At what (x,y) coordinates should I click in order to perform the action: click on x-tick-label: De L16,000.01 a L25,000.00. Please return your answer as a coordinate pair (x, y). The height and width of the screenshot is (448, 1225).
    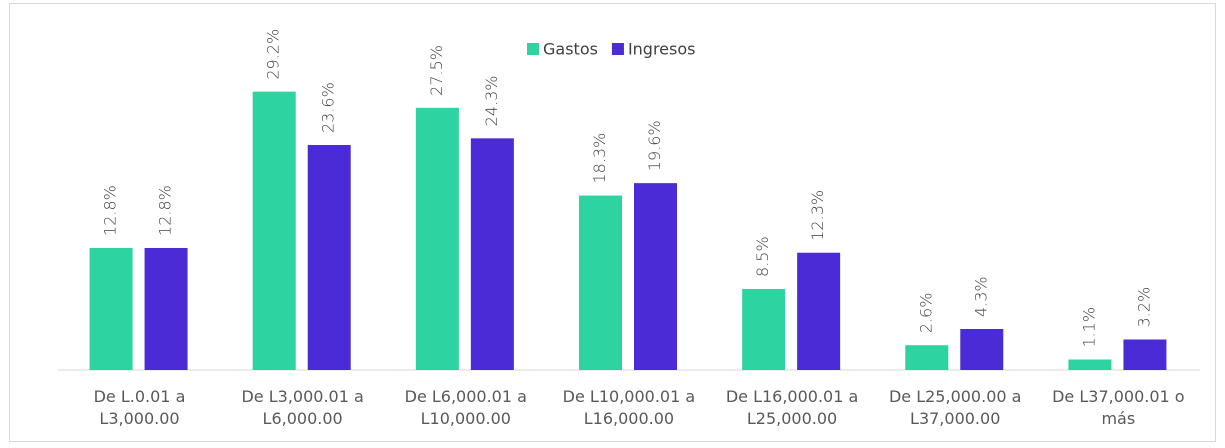
    Looking at the image, I should click on (792, 407).